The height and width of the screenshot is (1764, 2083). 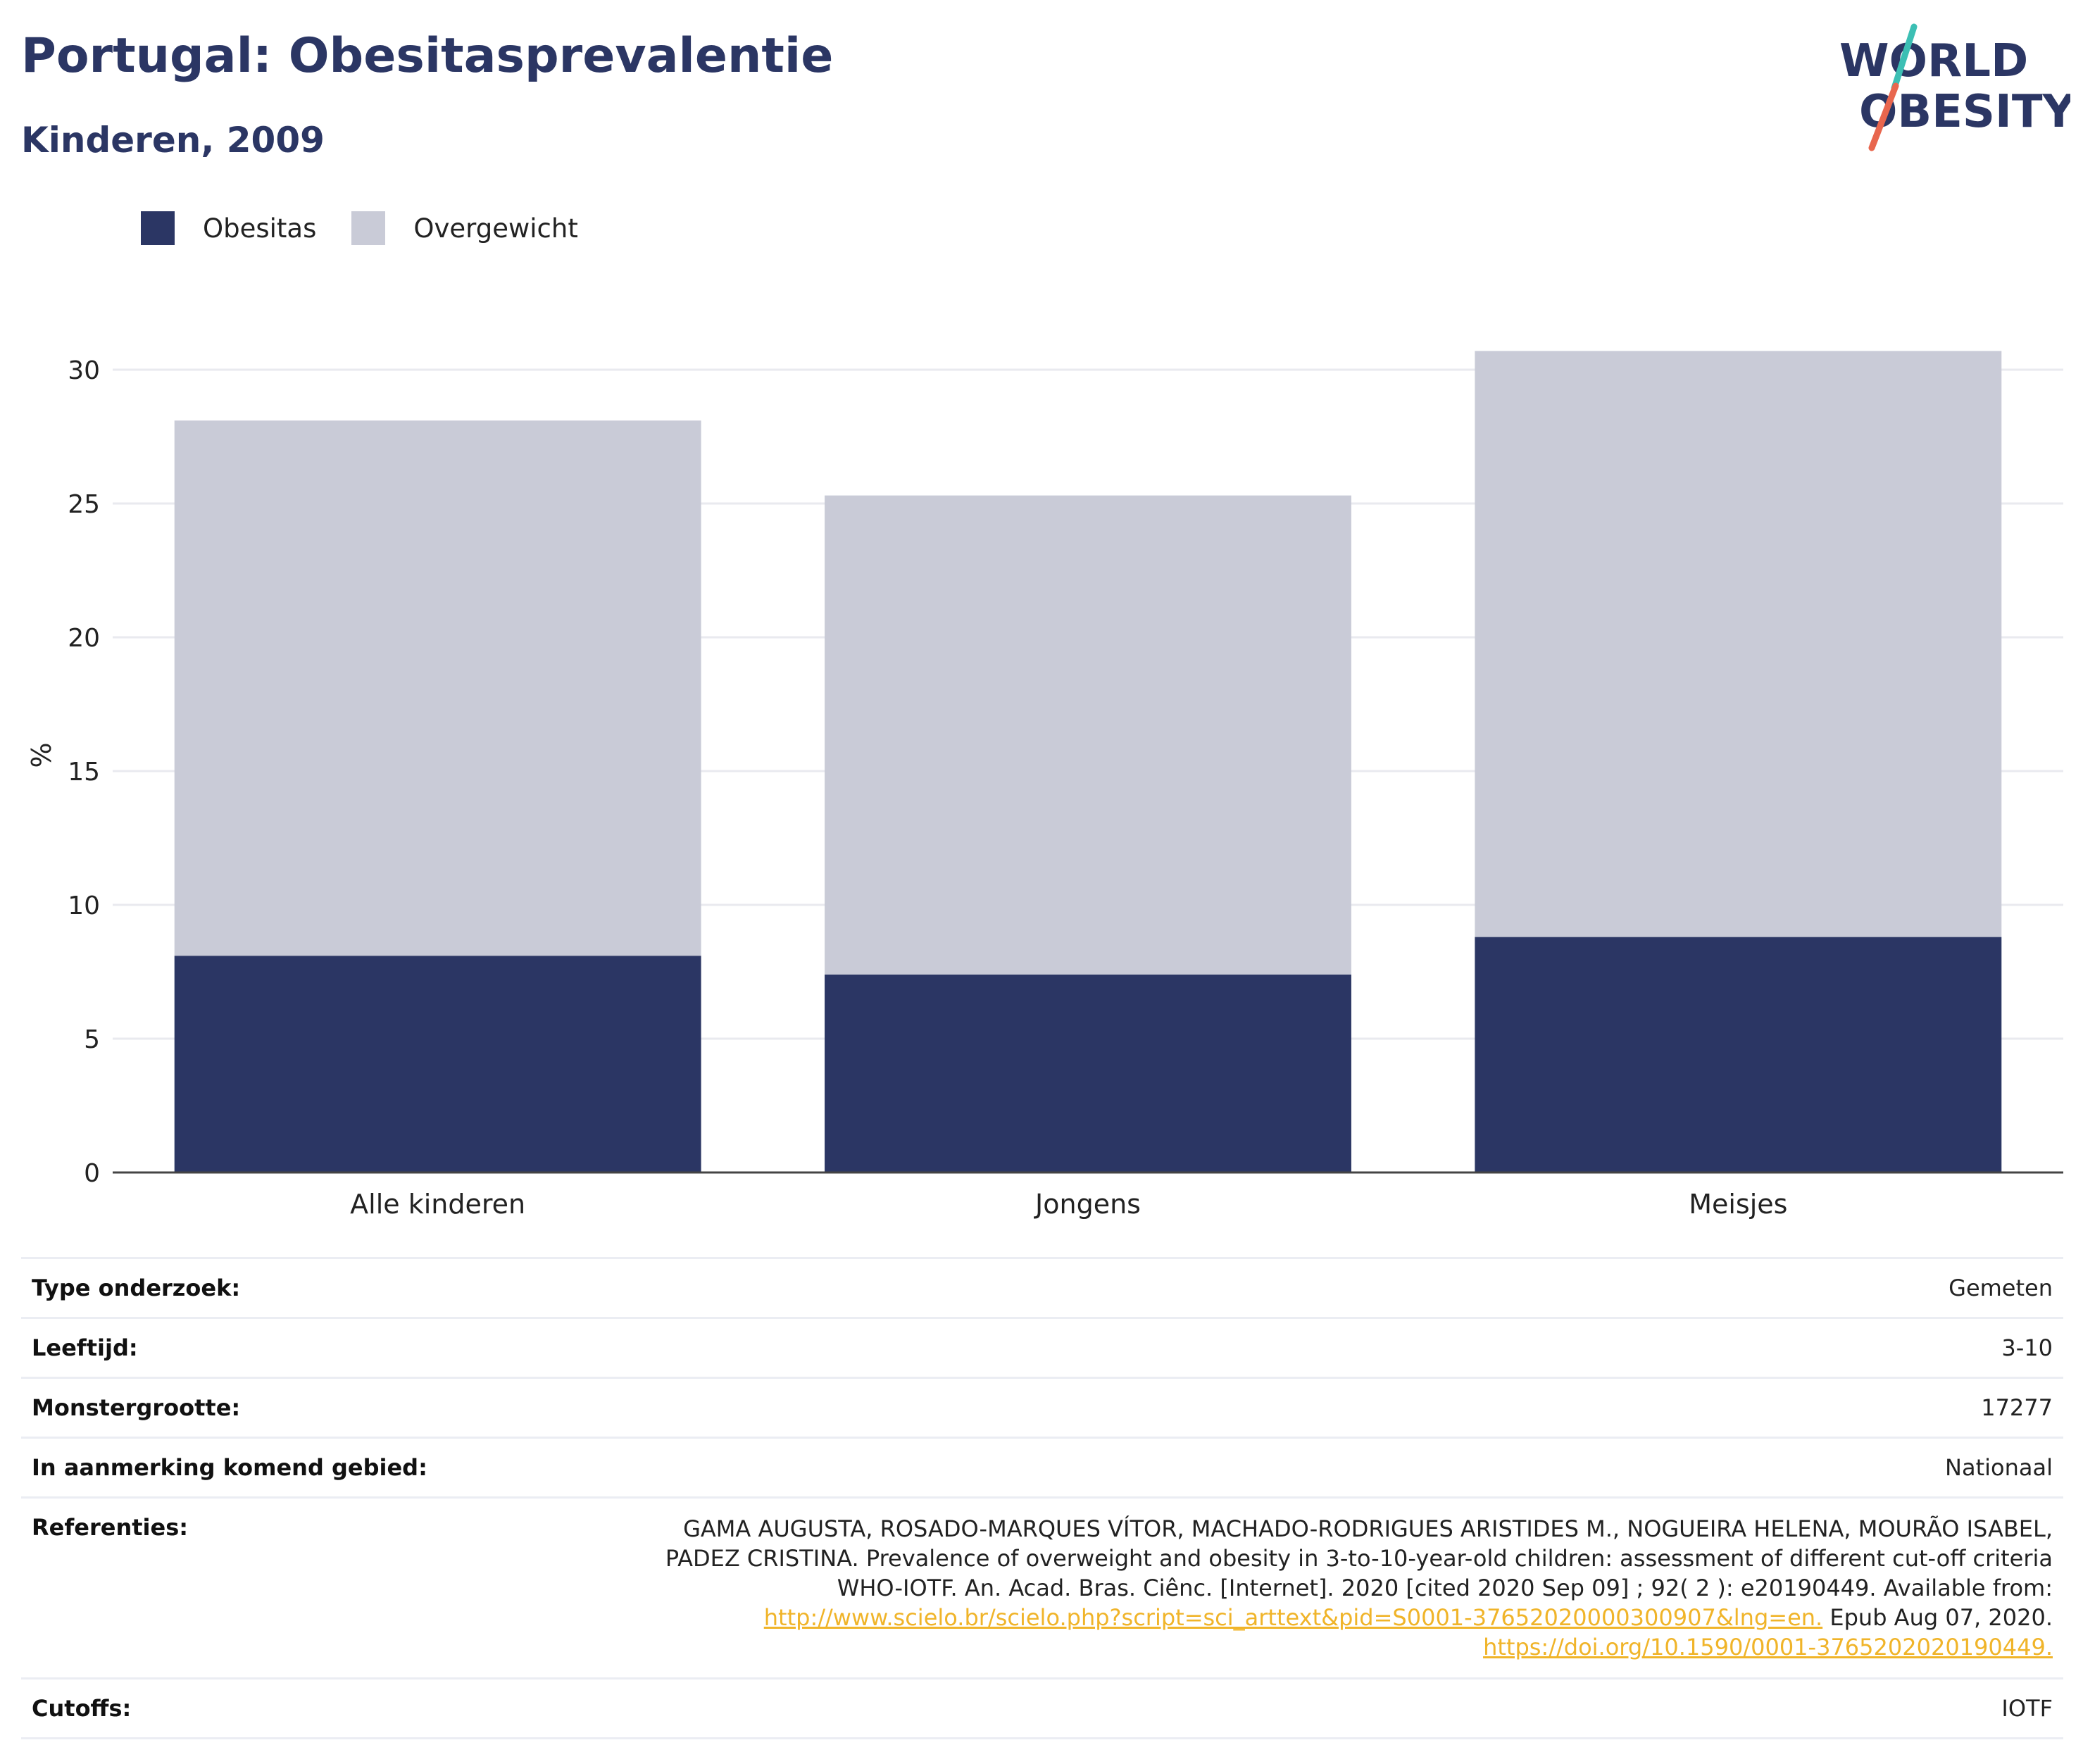 What do you see at coordinates (92, 1039) in the screenshot?
I see `y-tick-label: 5` at bounding box center [92, 1039].